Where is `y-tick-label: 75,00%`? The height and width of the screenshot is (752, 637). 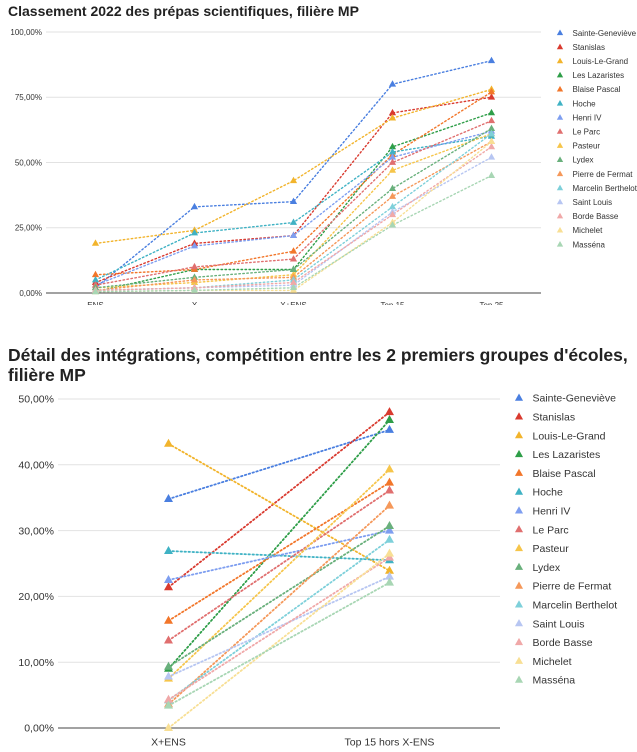 y-tick-label: 75,00% is located at coordinates (28, 97).